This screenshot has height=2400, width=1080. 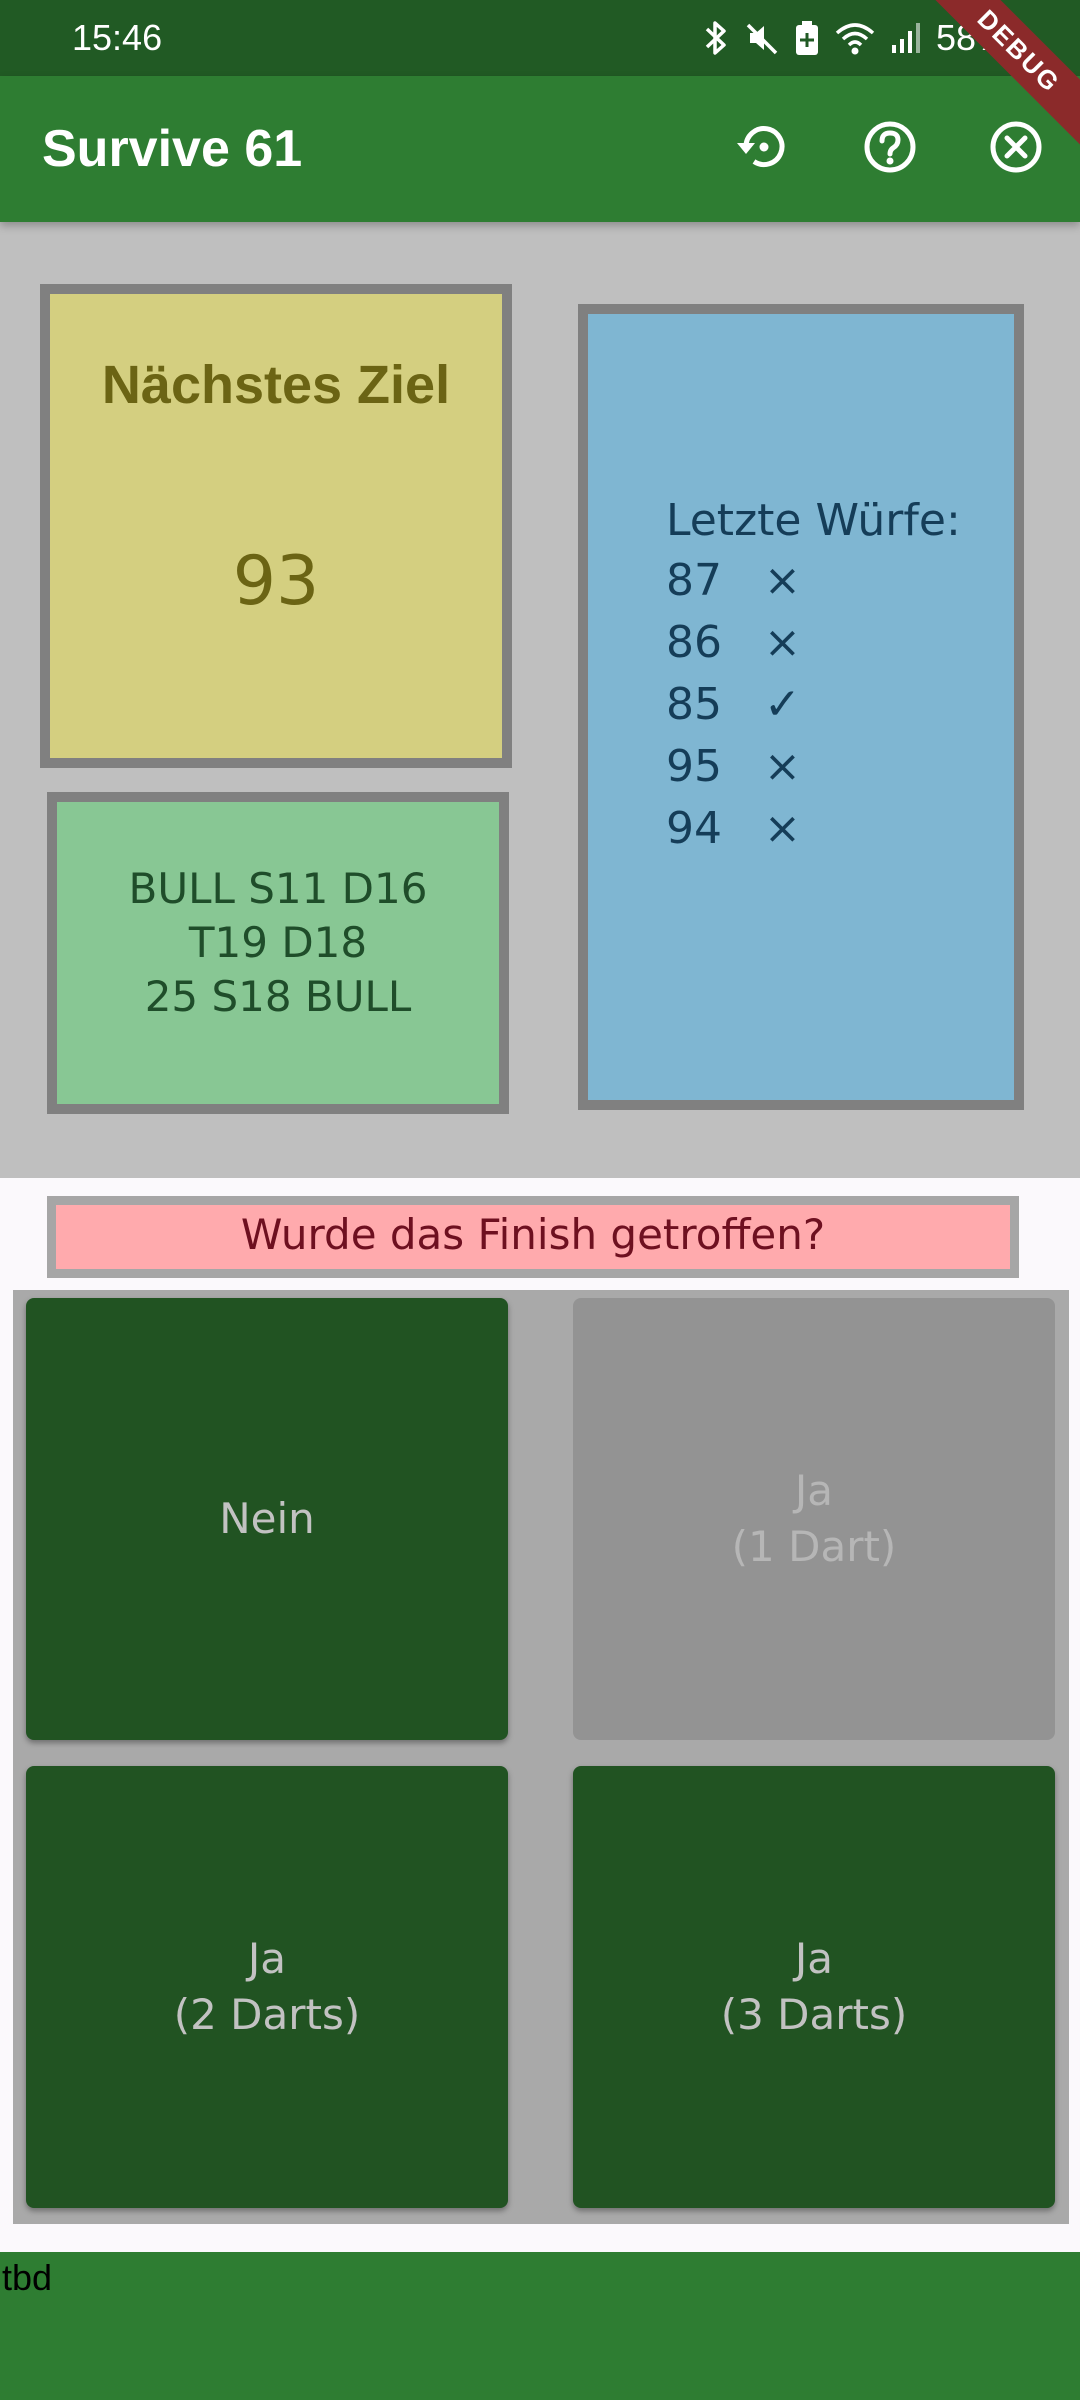 I want to click on no-button: Nein, so click(x=267, y=1519).